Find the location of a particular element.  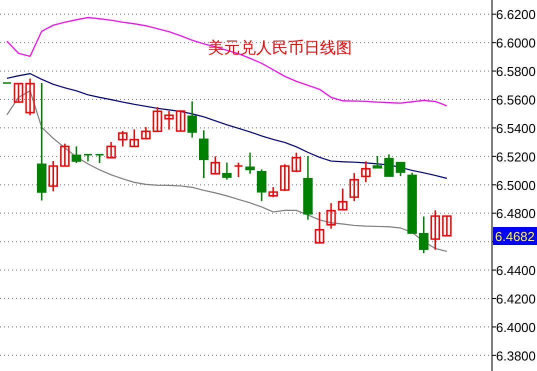

y-tick-label: 6.5400 is located at coordinates (516, 128).